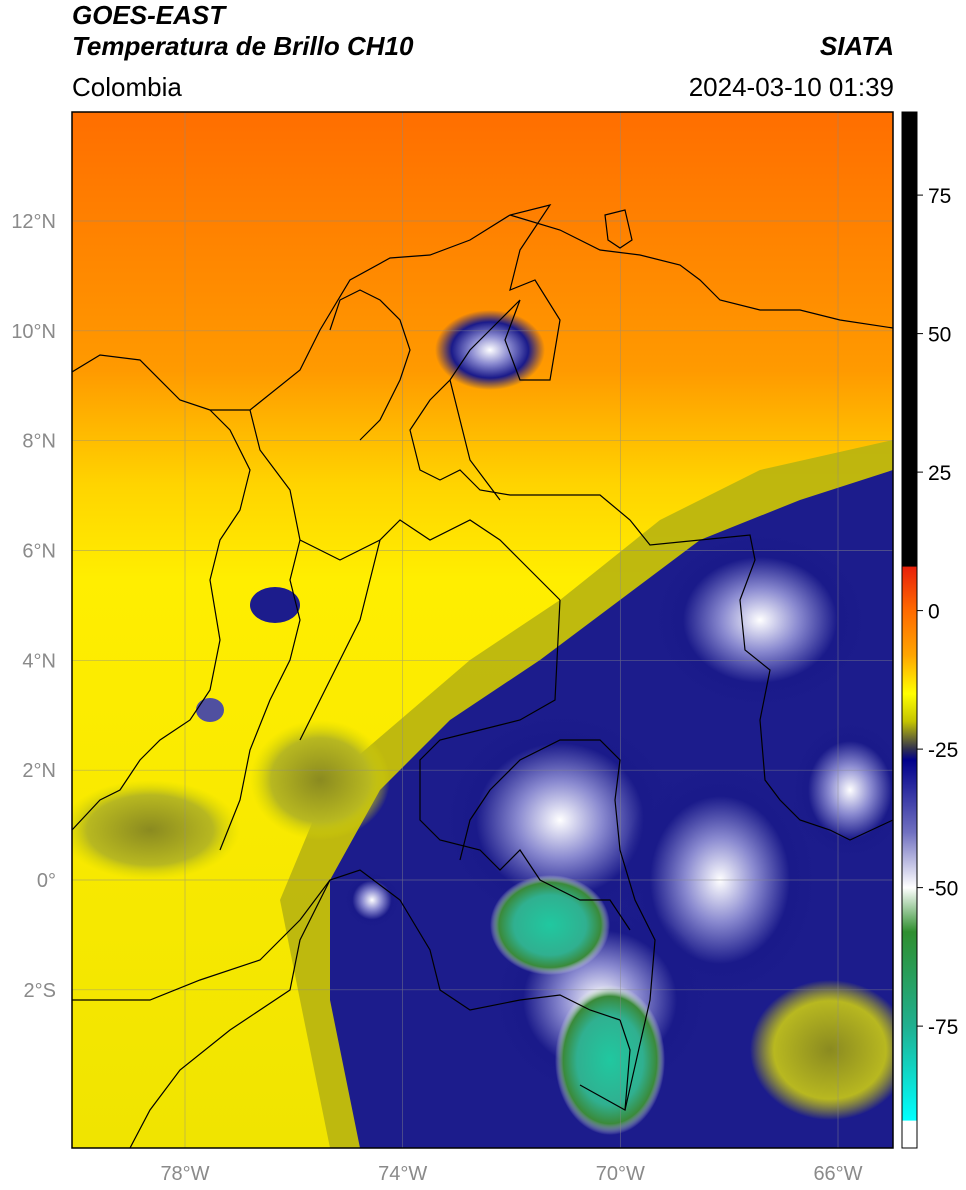  I want to click on colorbar-tick-label: 25, so click(939, 473).